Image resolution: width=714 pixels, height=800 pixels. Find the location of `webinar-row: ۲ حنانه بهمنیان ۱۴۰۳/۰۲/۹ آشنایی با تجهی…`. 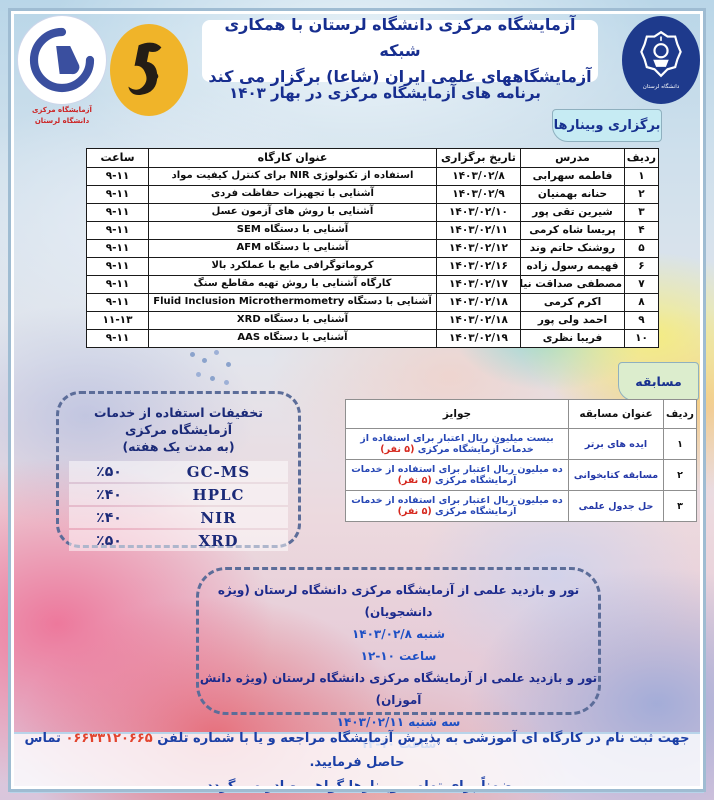

webinar-row: ۲ حنانه بهمنیان ۱۴۰۳/۰۲/۹ آشنایی با تجهی… is located at coordinates (372, 194).